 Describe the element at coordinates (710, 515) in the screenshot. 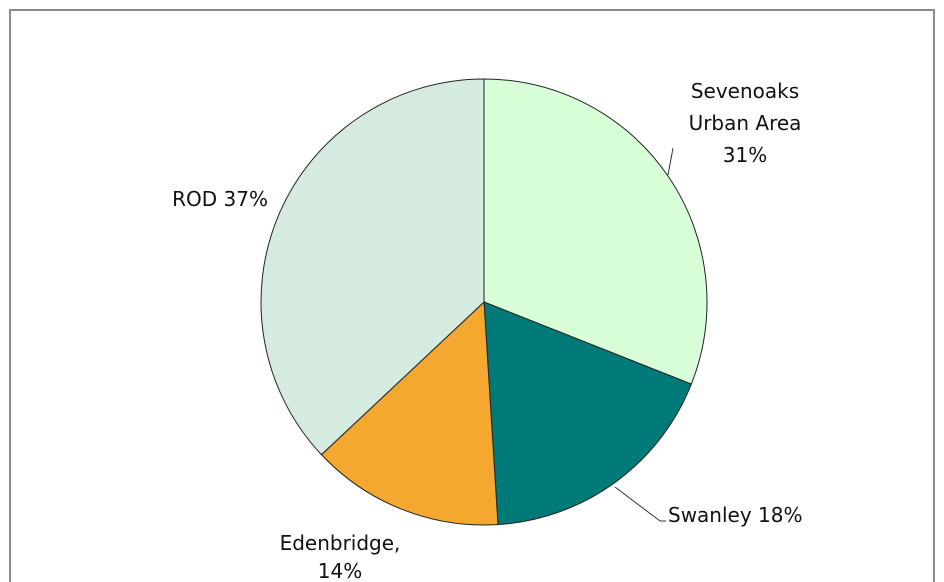

I see `category-label: Swanley` at that location.